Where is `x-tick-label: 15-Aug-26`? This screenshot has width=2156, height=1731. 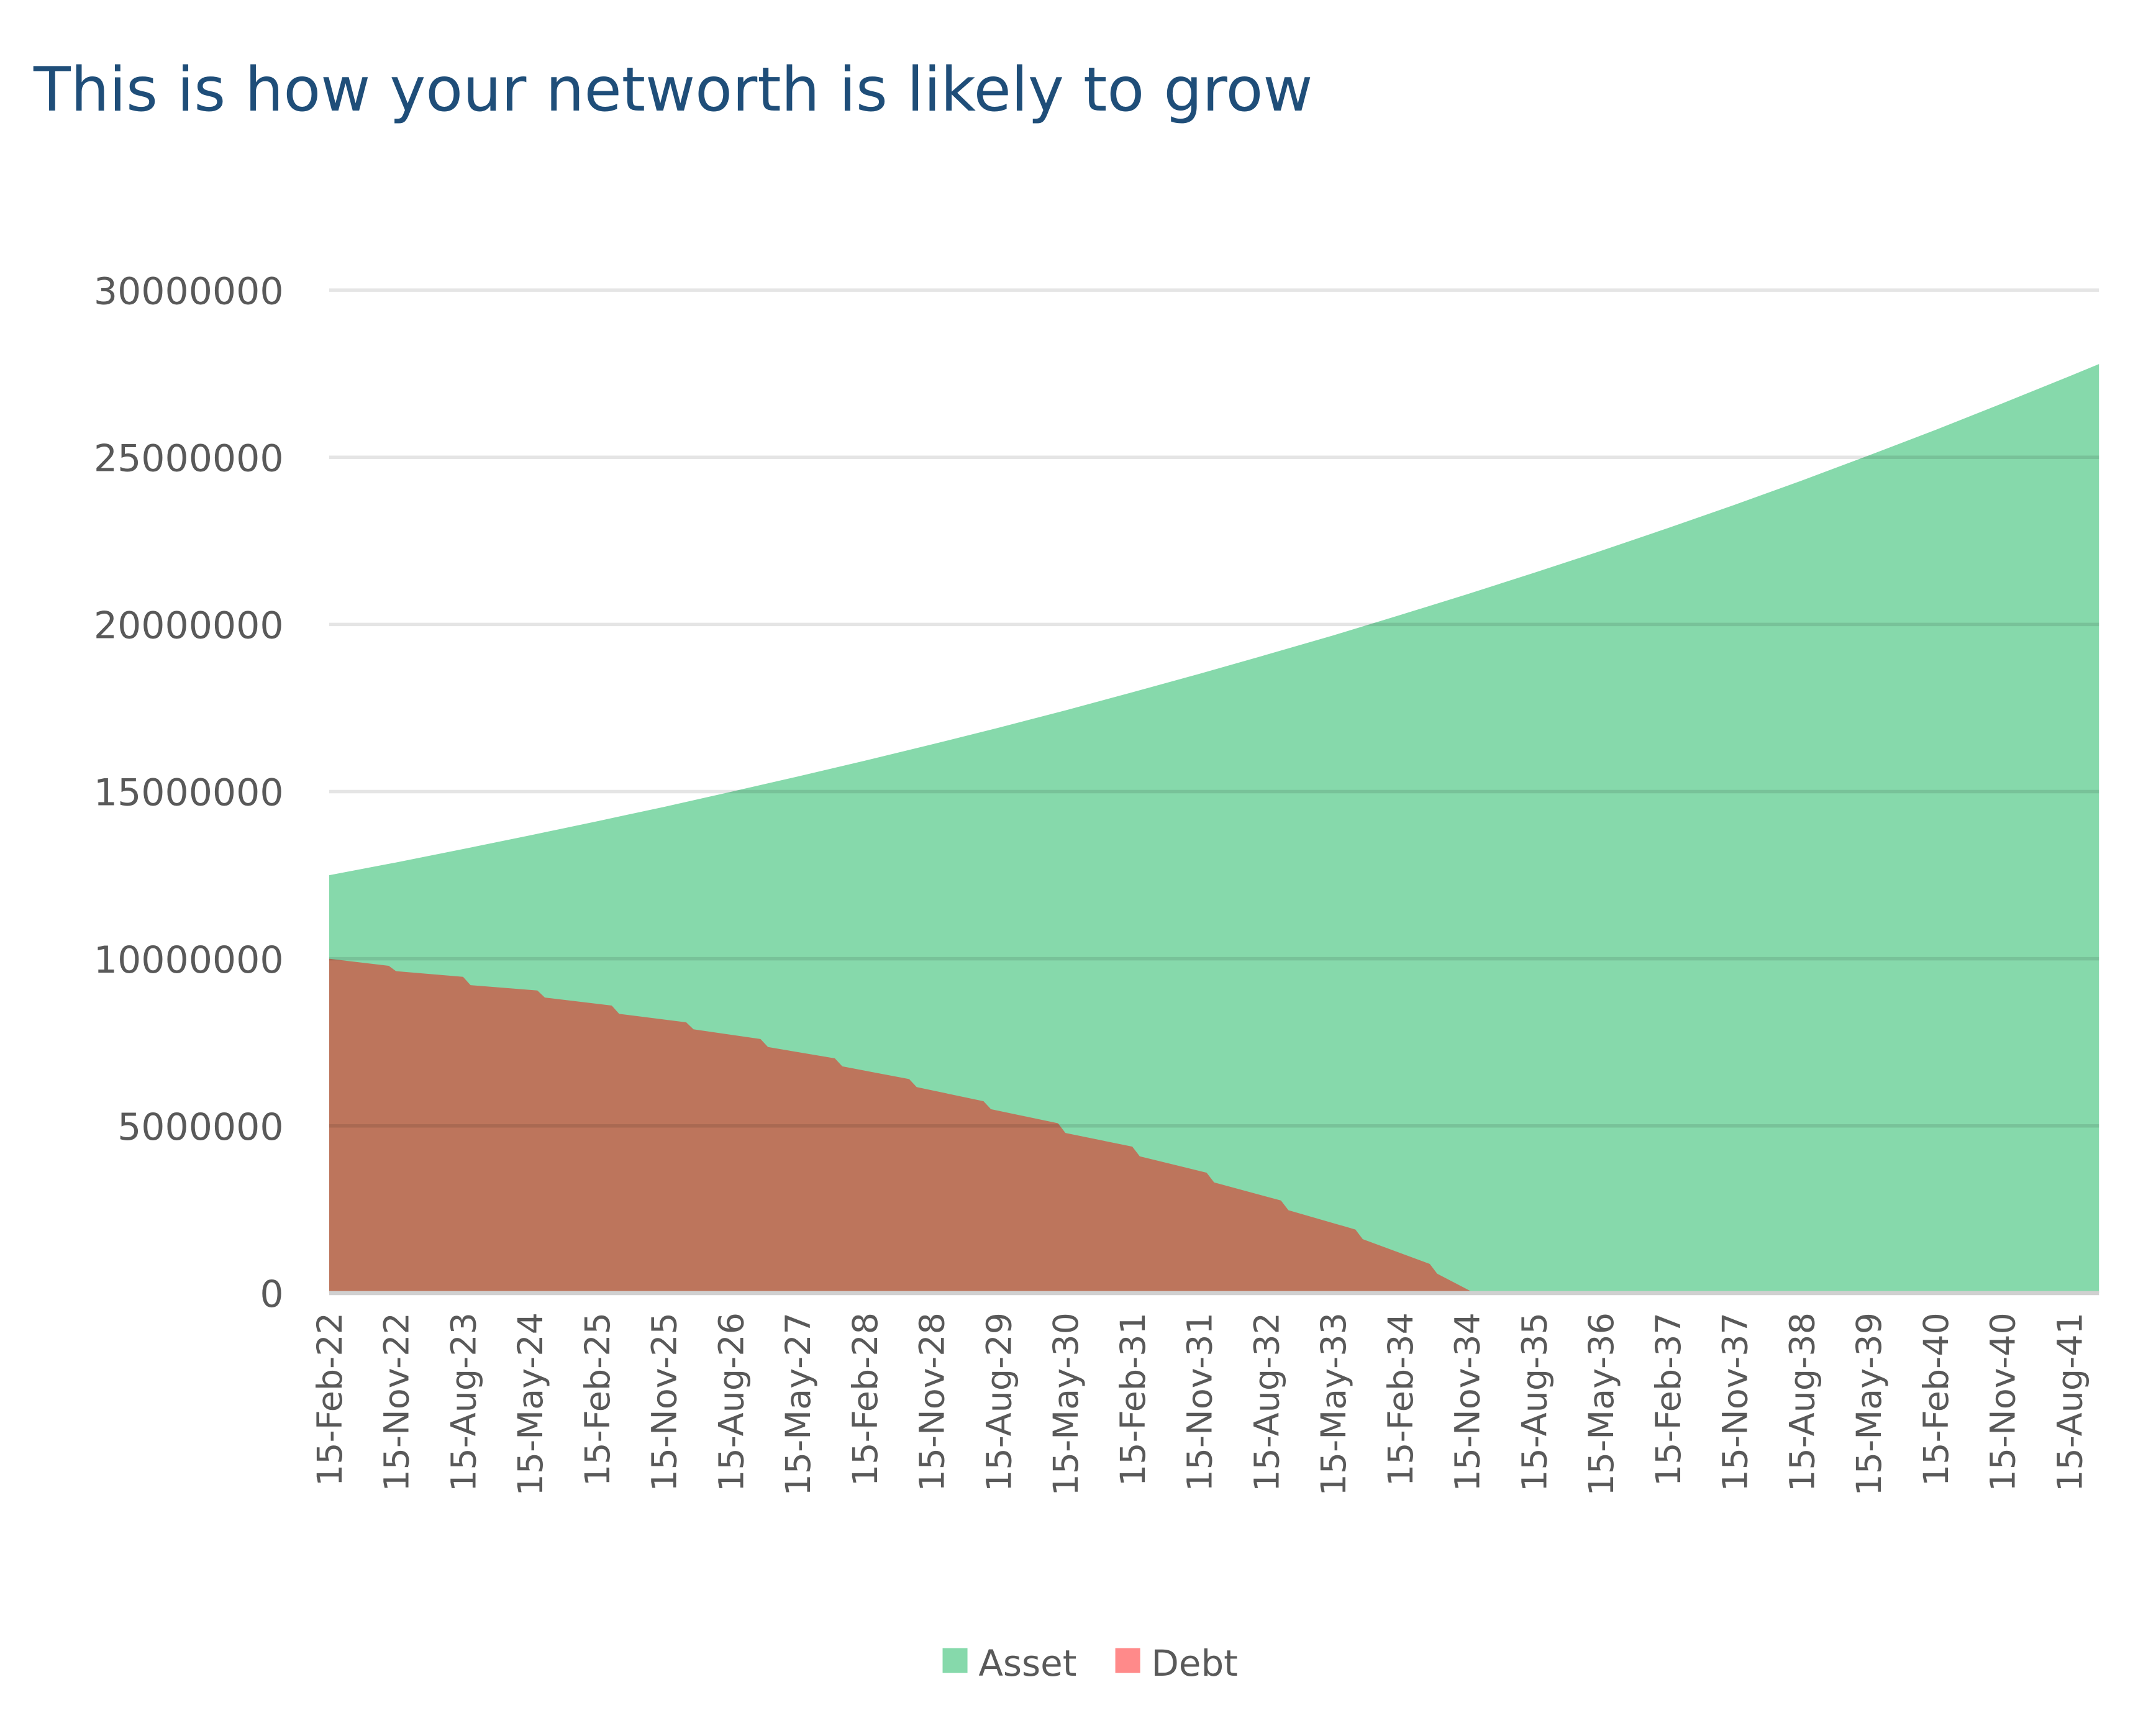
x-tick-label: 15-Aug-26 is located at coordinates (731, 1402).